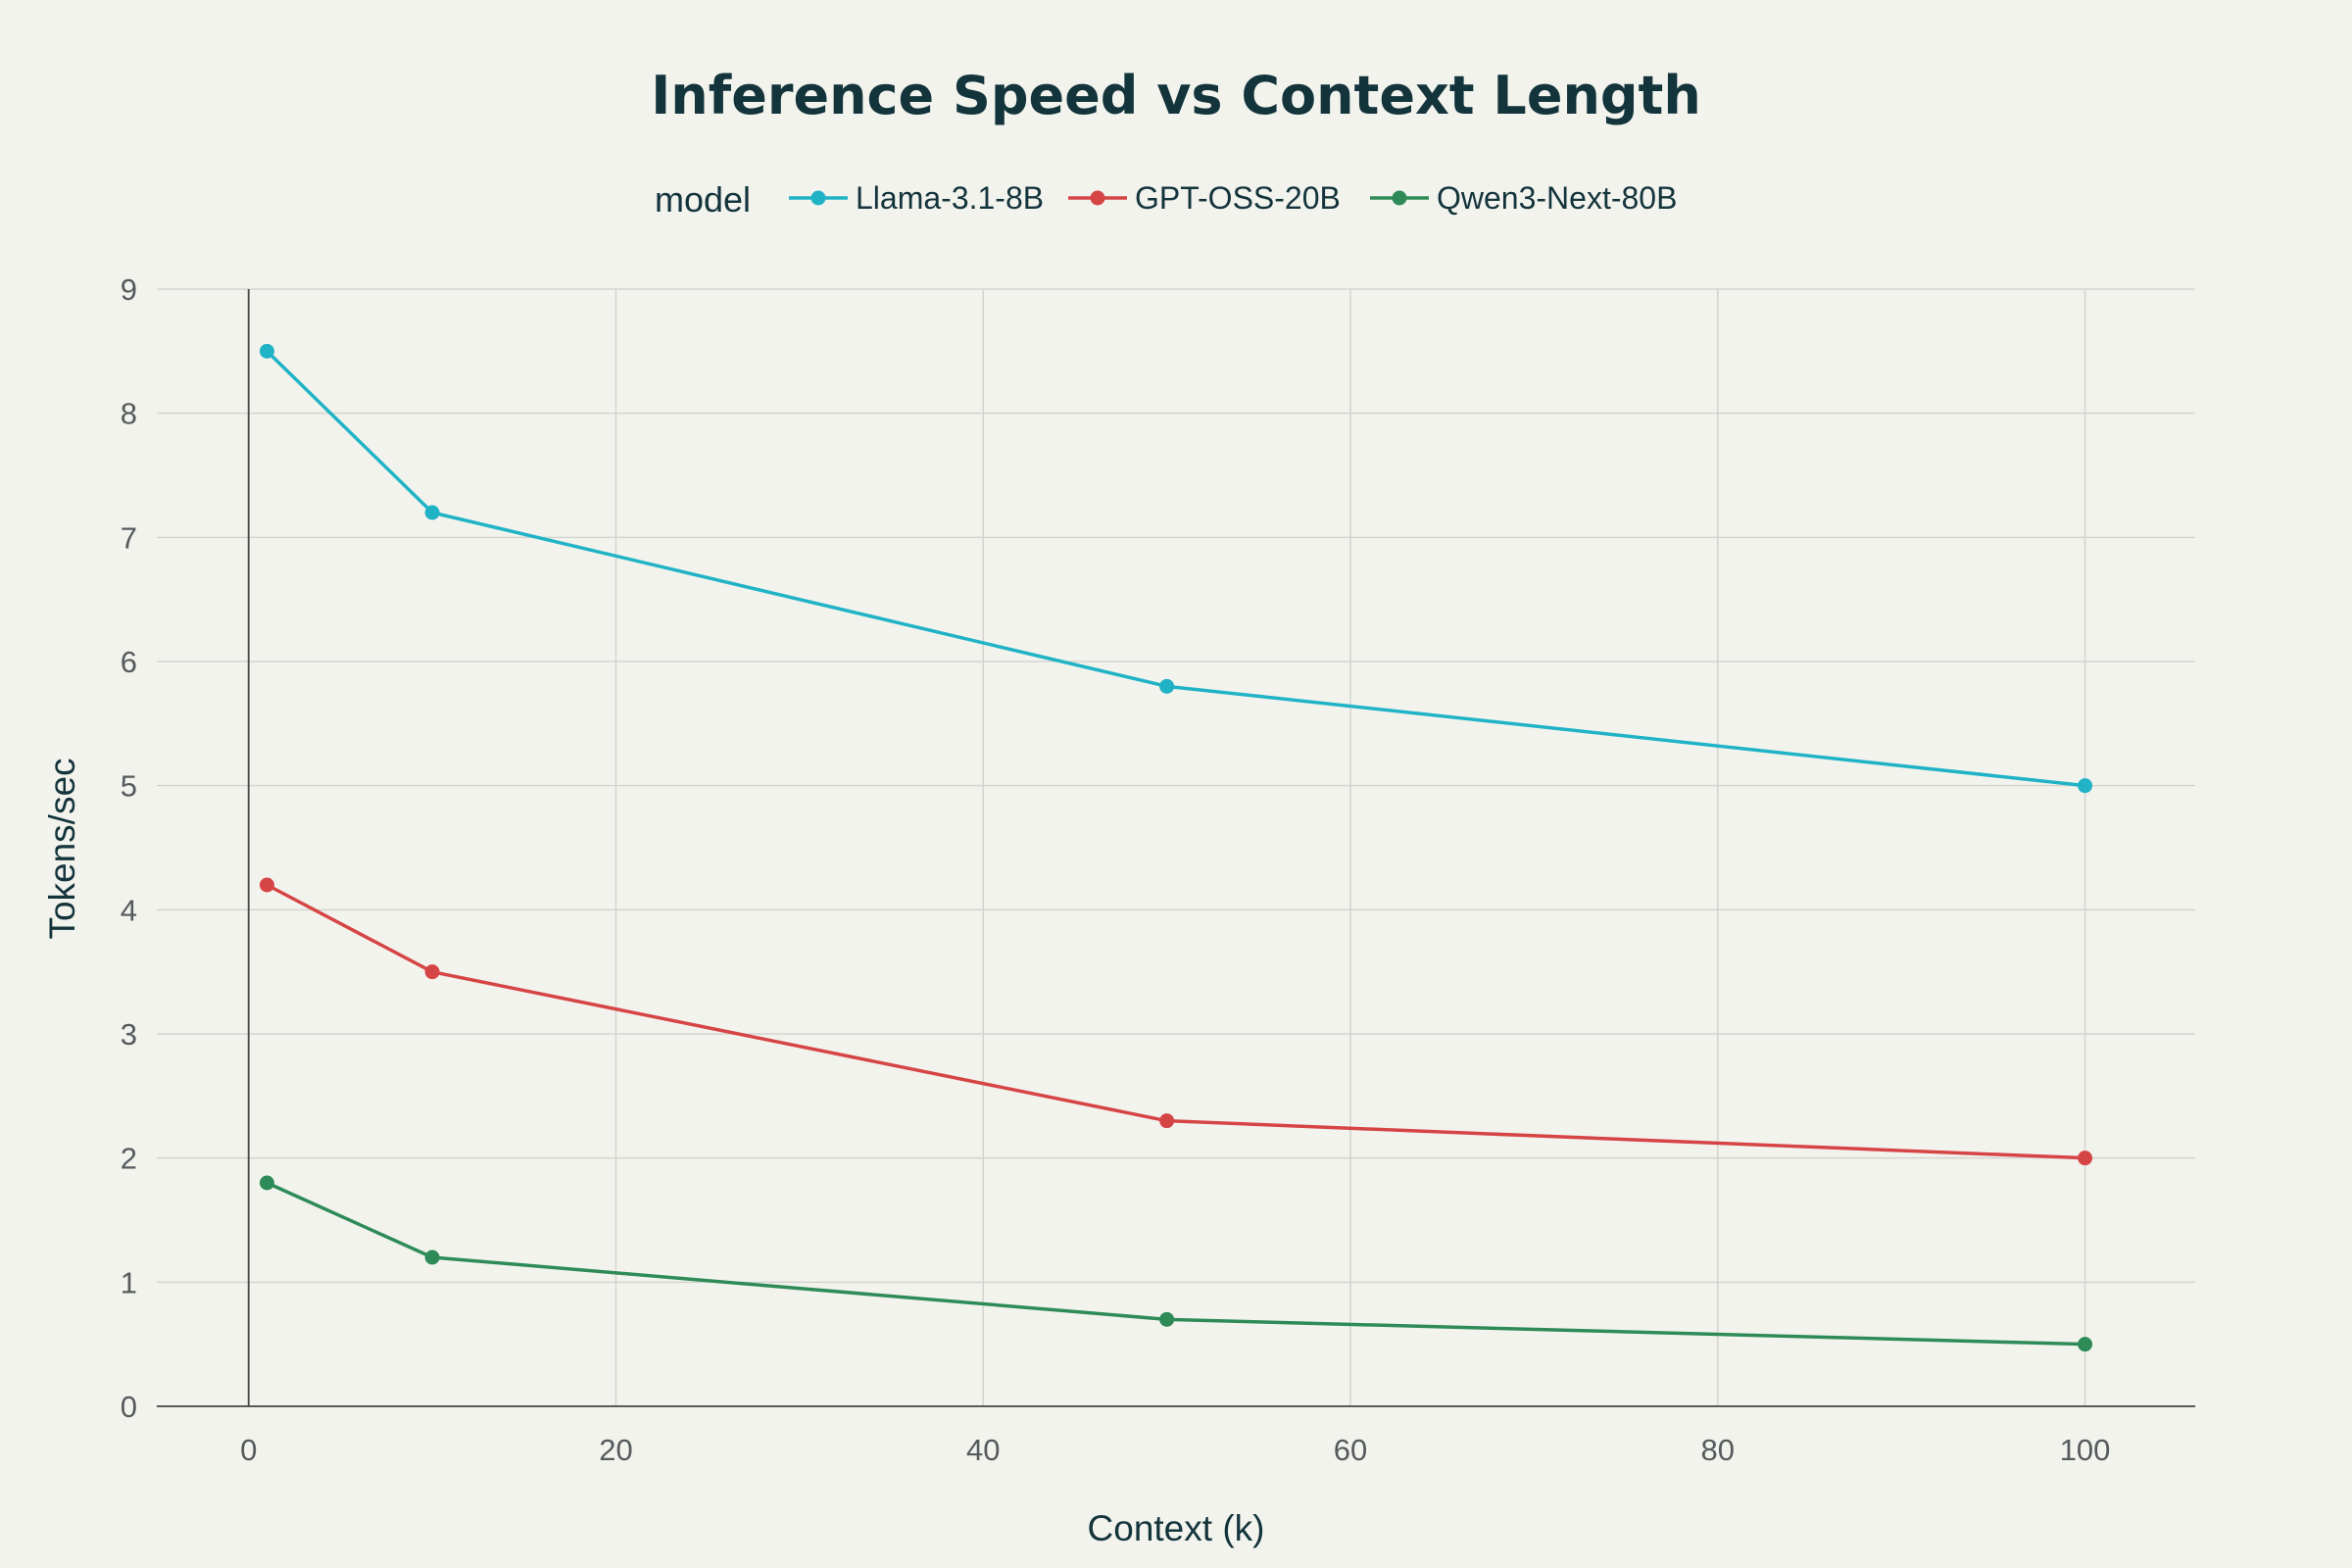  What do you see at coordinates (1718, 1450) in the screenshot?
I see `x-tick-label: 80` at bounding box center [1718, 1450].